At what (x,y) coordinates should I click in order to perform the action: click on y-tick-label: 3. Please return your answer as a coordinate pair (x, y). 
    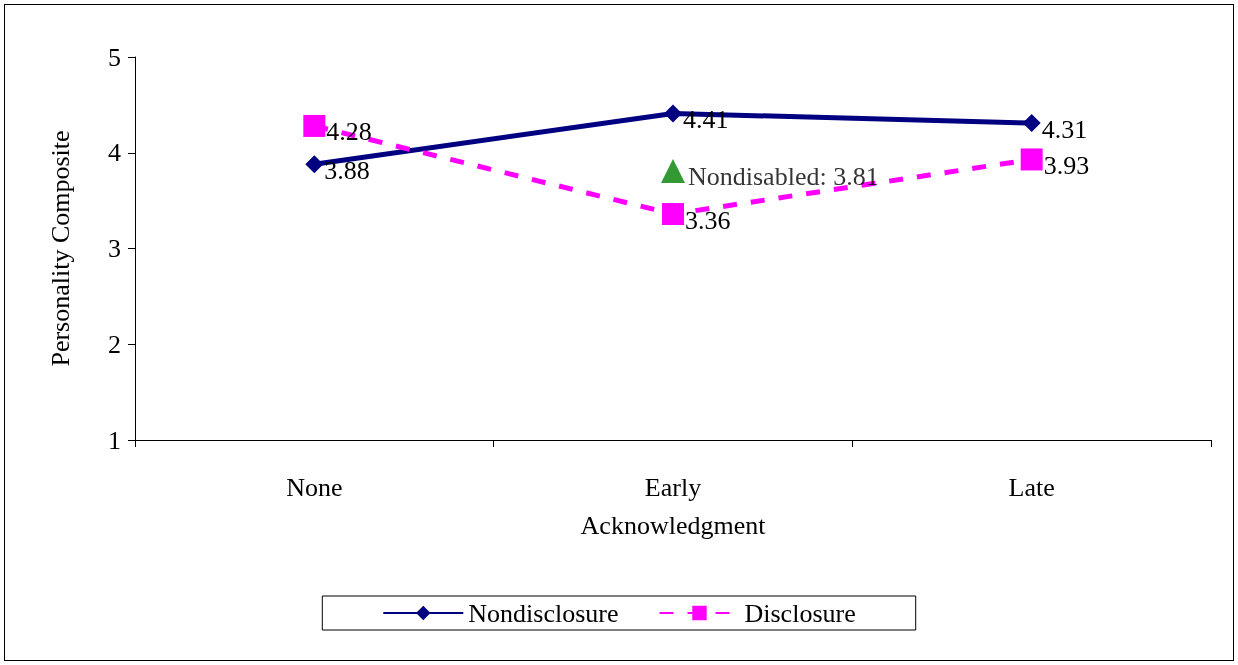
    Looking at the image, I should click on (114, 248).